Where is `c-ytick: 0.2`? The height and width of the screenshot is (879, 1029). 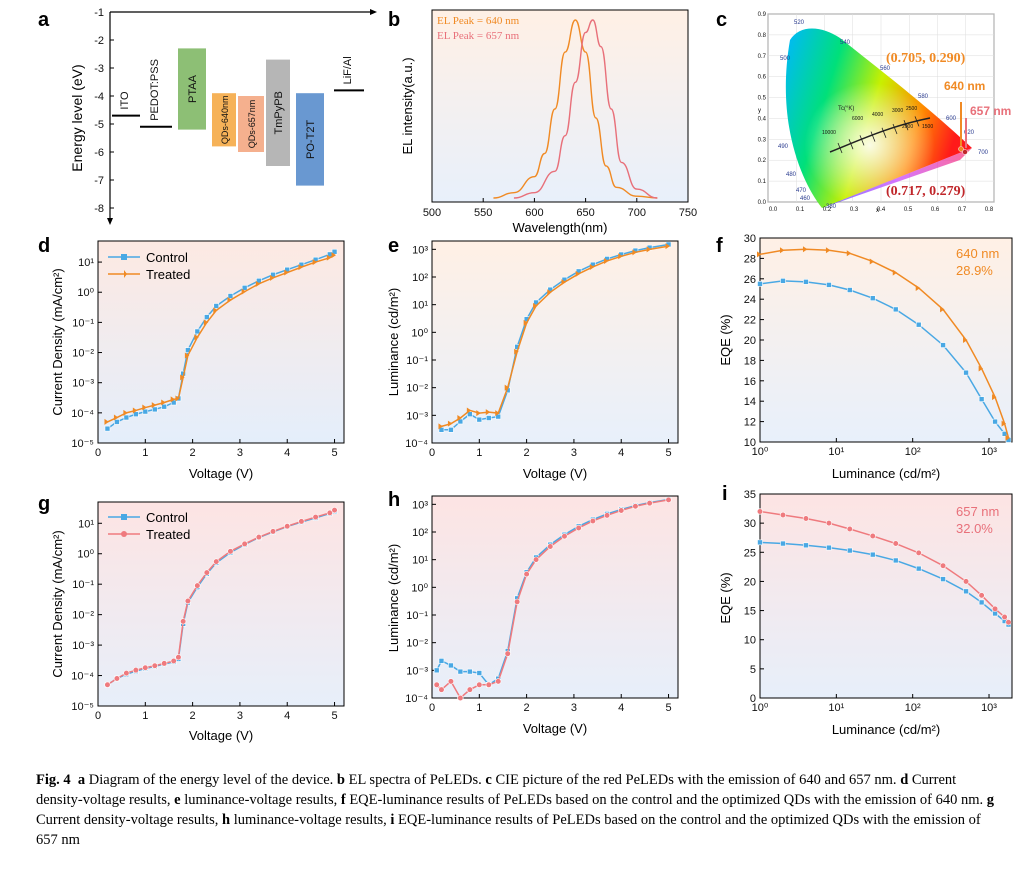 c-ytick: 0.2 is located at coordinates (762, 161).